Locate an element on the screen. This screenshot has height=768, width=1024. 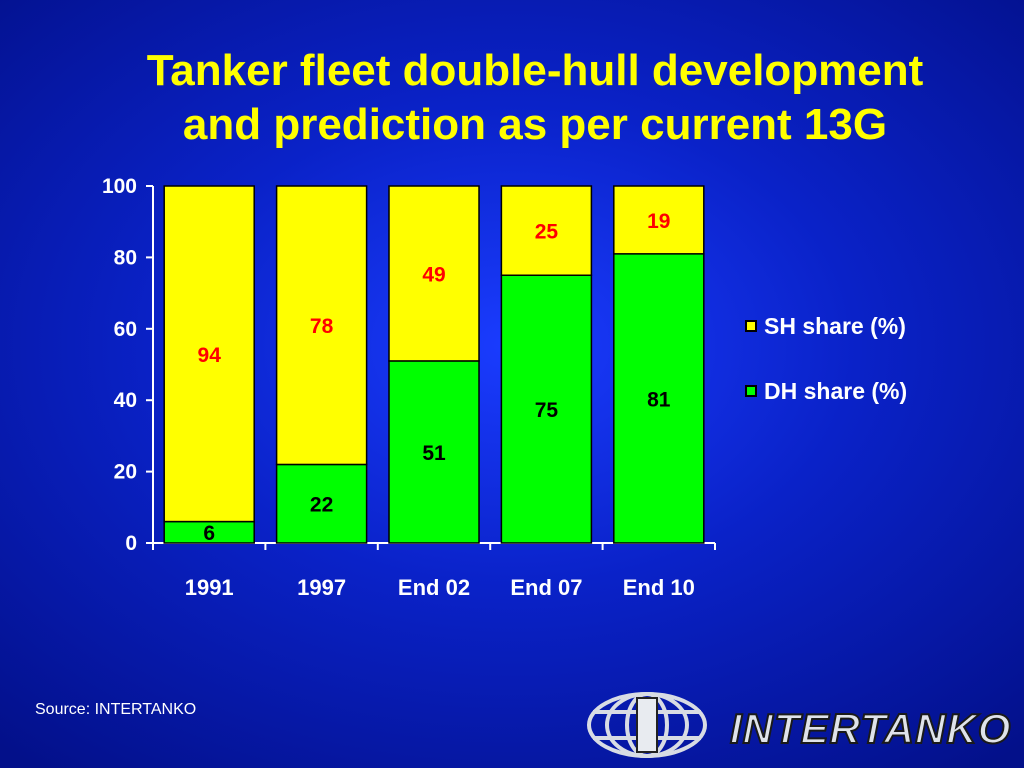
data-label-sh-1: 78 is located at coordinates (322, 326).